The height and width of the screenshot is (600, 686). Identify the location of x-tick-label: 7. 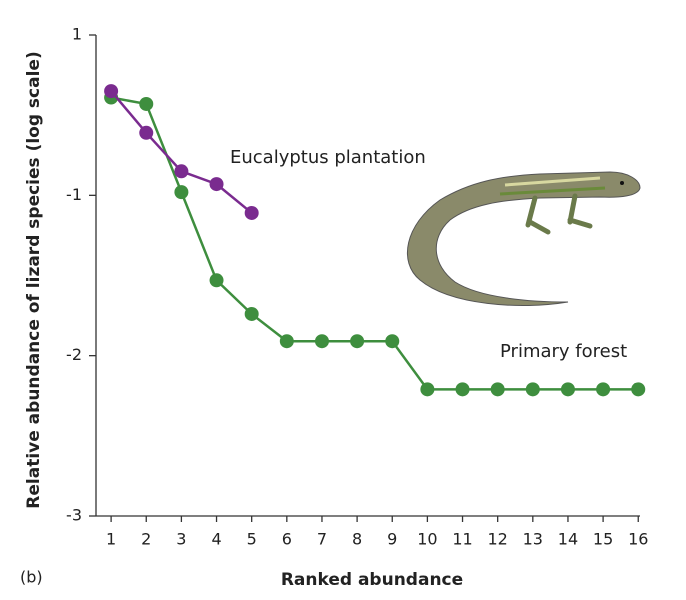
(322, 539).